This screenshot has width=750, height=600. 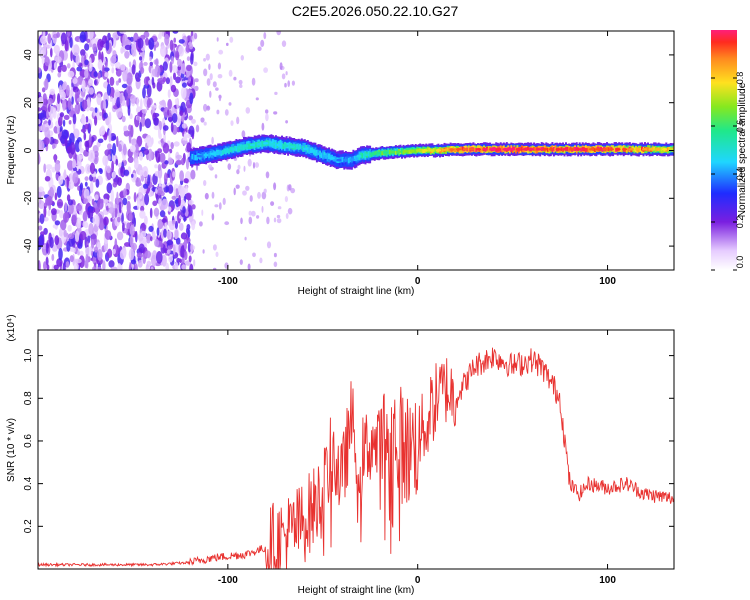 What do you see at coordinates (356, 291) in the screenshot?
I see `spectrogram-xlabel: Height of straight line (km)` at bounding box center [356, 291].